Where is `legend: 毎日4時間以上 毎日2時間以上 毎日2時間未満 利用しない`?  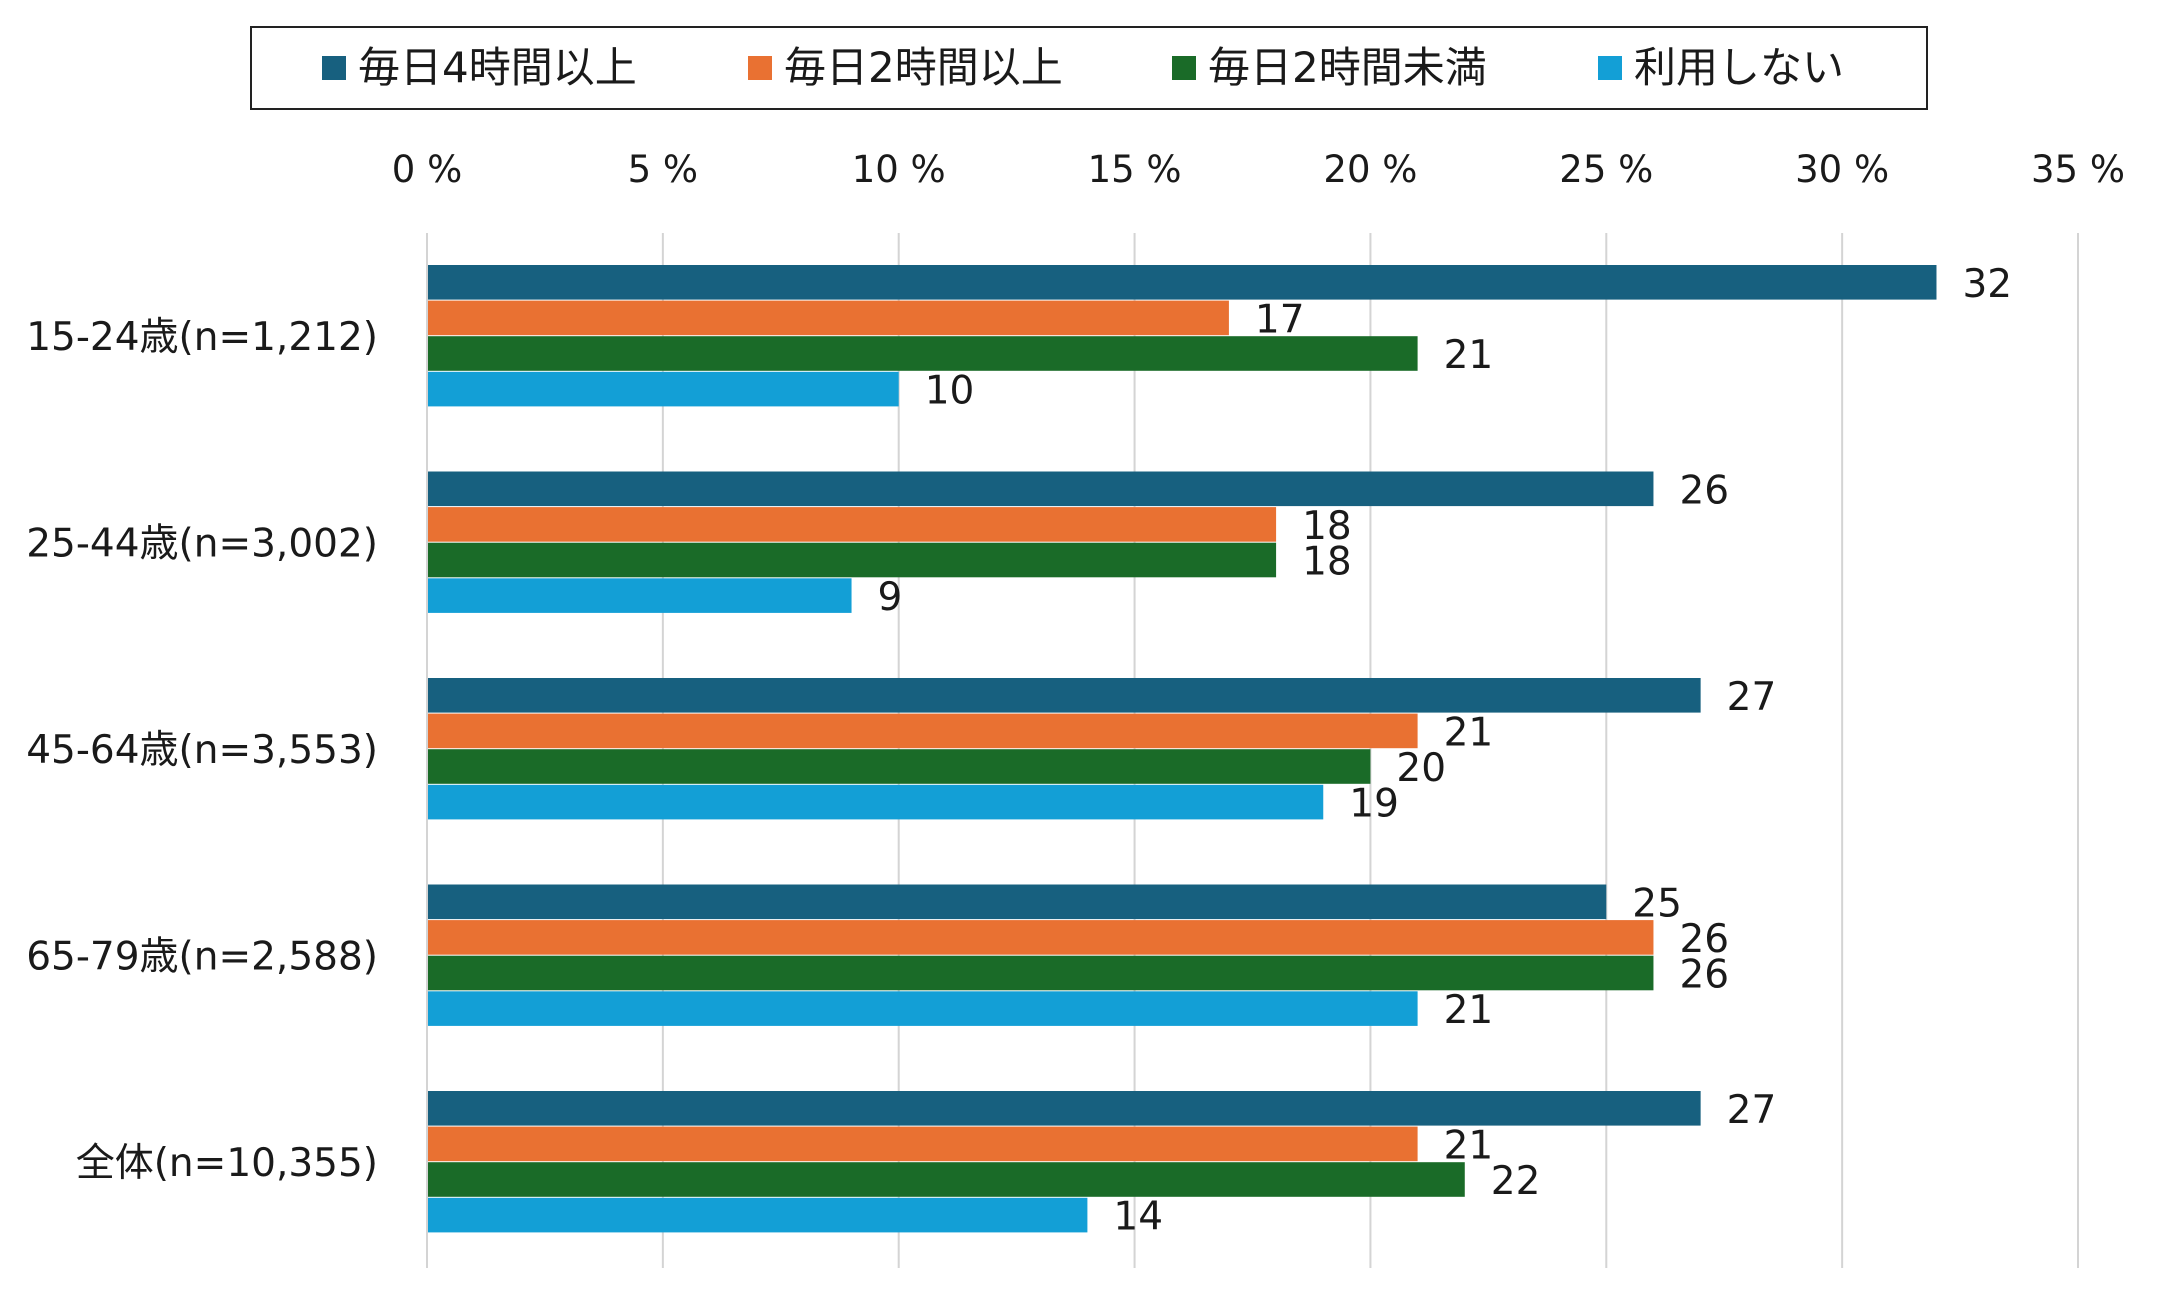
legend: 毎日4時間以上 毎日2時間以上 毎日2時間未満 利用しない is located at coordinates (1089, 68).